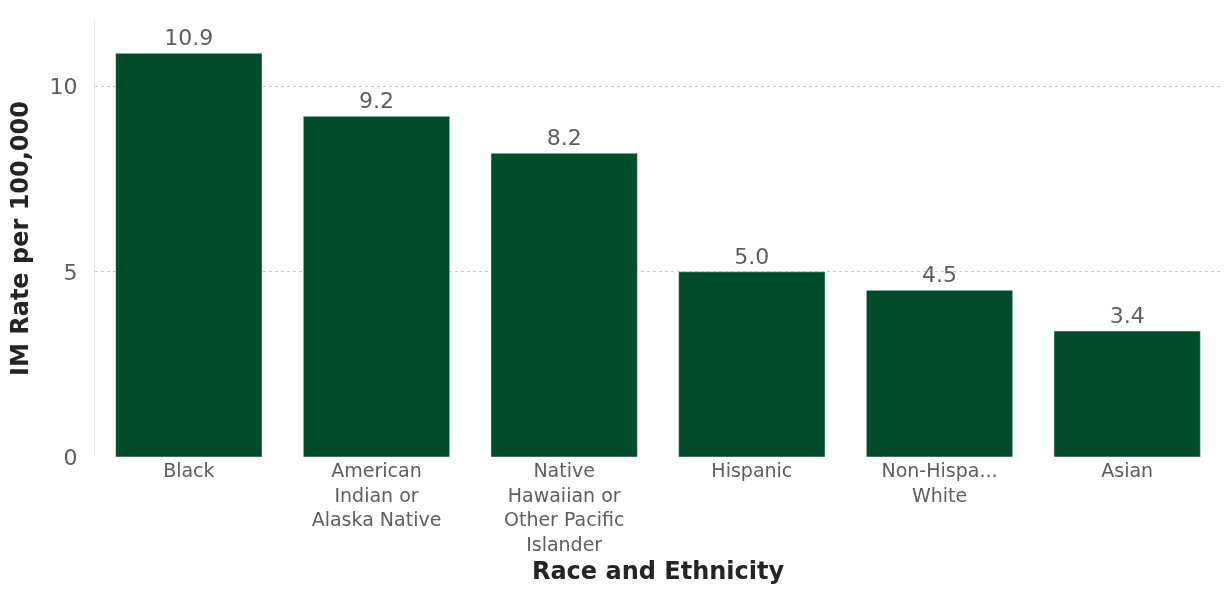 This screenshot has width=1231, height=590. What do you see at coordinates (70, 272) in the screenshot?
I see `y-tick-label: 5` at bounding box center [70, 272].